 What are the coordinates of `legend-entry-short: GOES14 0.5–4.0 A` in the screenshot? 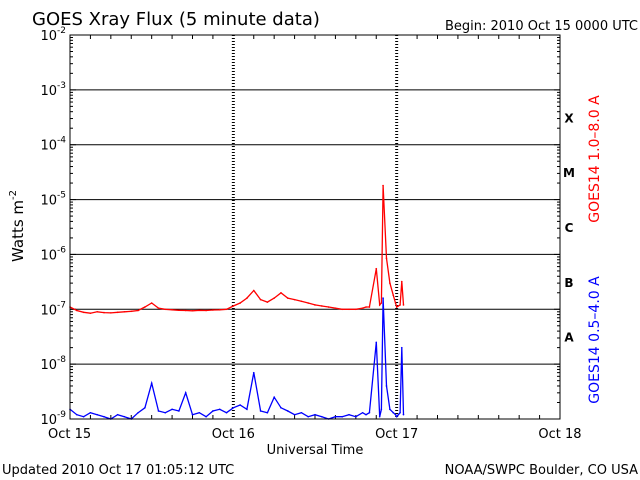 It's located at (595, 340).